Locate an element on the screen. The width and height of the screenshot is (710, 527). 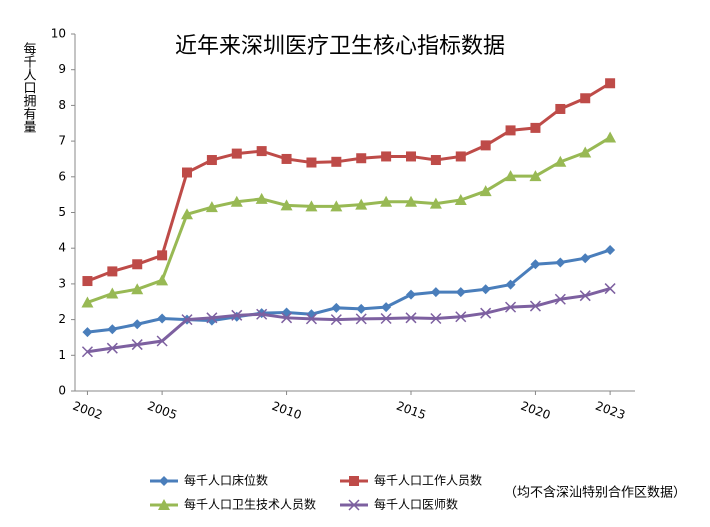
y-tick-label: 0 is located at coordinates (62, 391).